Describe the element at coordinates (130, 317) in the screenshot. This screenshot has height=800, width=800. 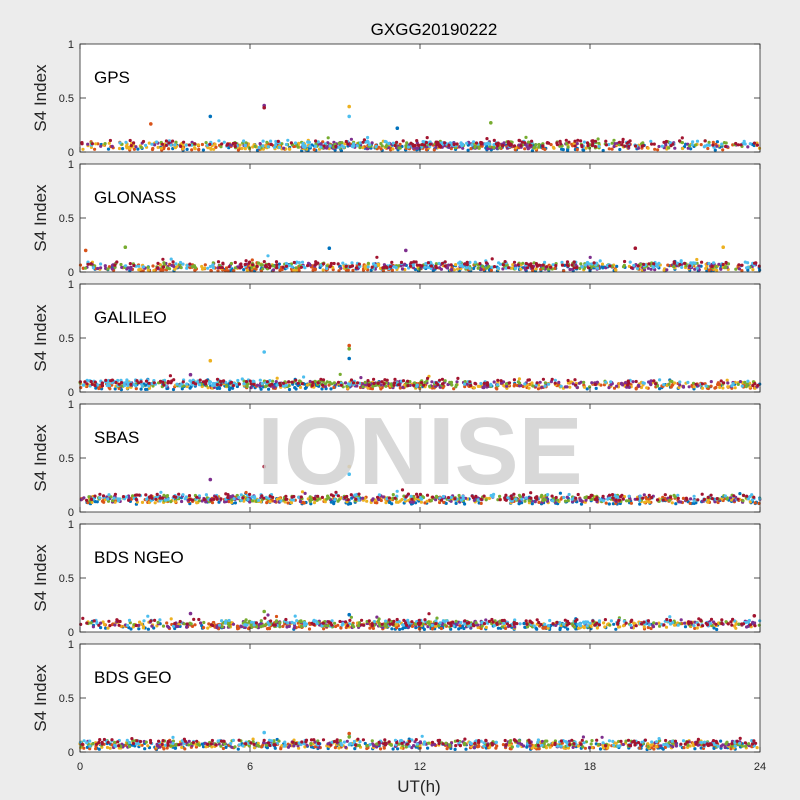
I see `panel-label-galileo: GALILEO` at that location.